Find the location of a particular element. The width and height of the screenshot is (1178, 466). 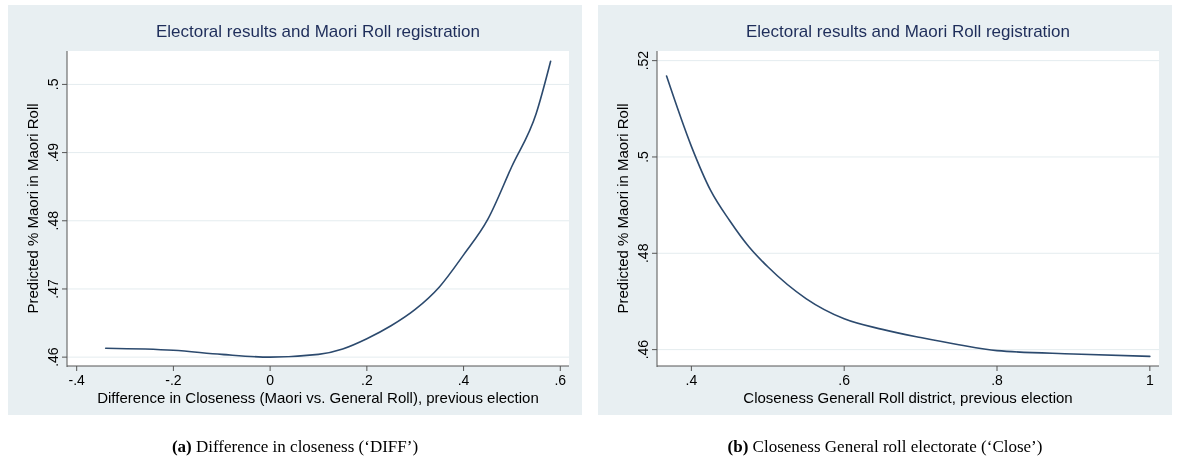

x-tick-label: -.4 is located at coordinates (77, 380).